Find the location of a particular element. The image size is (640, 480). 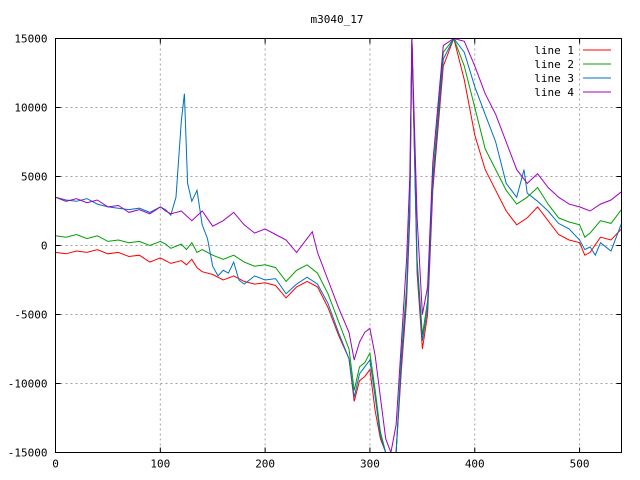

y-tick-label: -15000 is located at coordinates (28, 453).